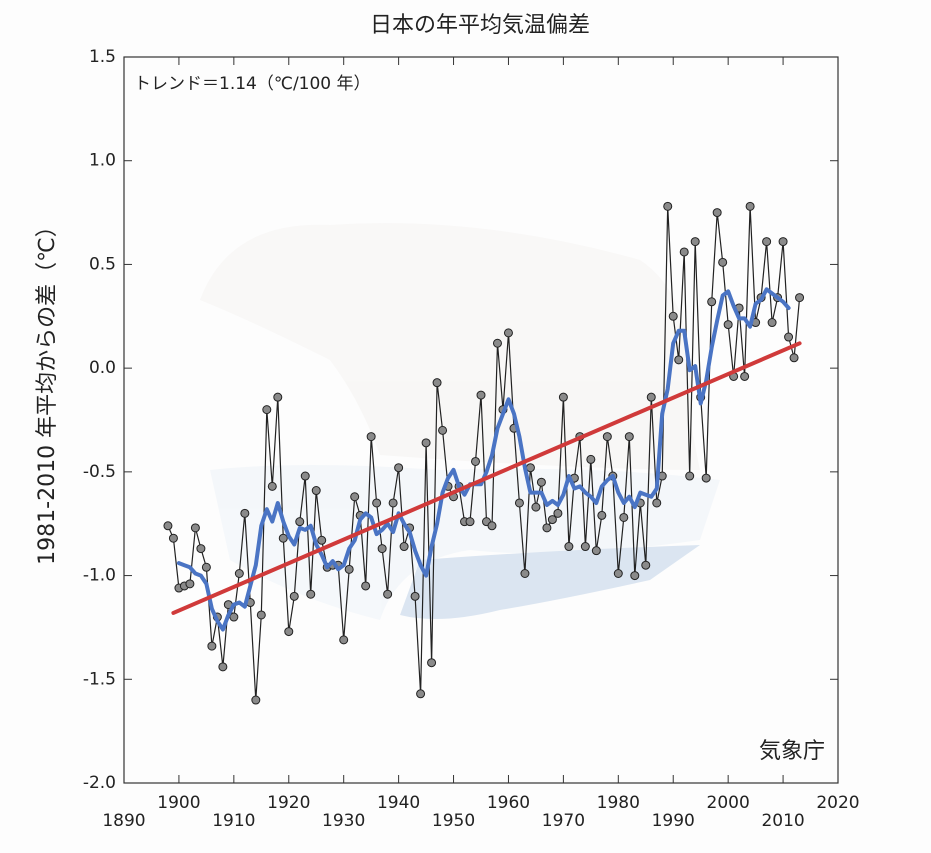 The width and height of the screenshot is (931, 853). What do you see at coordinates (252, 84) in the screenshot?
I see `annotation: トレンド＝1.14（℃/100 年）` at bounding box center [252, 84].